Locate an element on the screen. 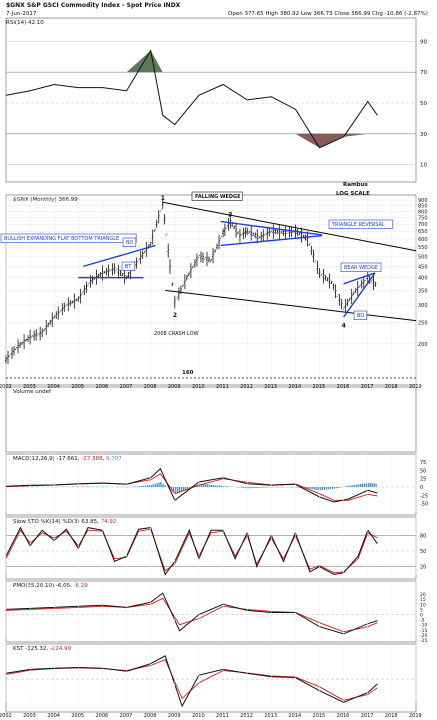  kst-line is located at coordinates (191, 681).